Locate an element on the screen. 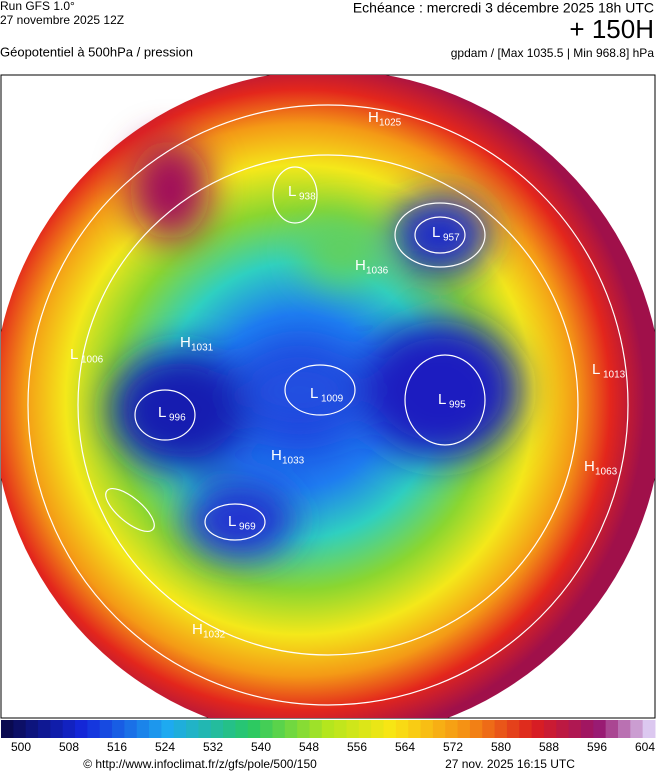 The width and height of the screenshot is (656, 773). center-value: 1006 is located at coordinates (92, 360).